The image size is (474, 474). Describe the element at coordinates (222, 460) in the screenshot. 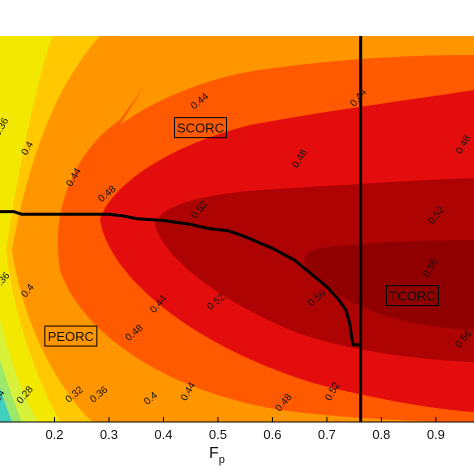

I see `x-axis-title-subscript: p` at that location.